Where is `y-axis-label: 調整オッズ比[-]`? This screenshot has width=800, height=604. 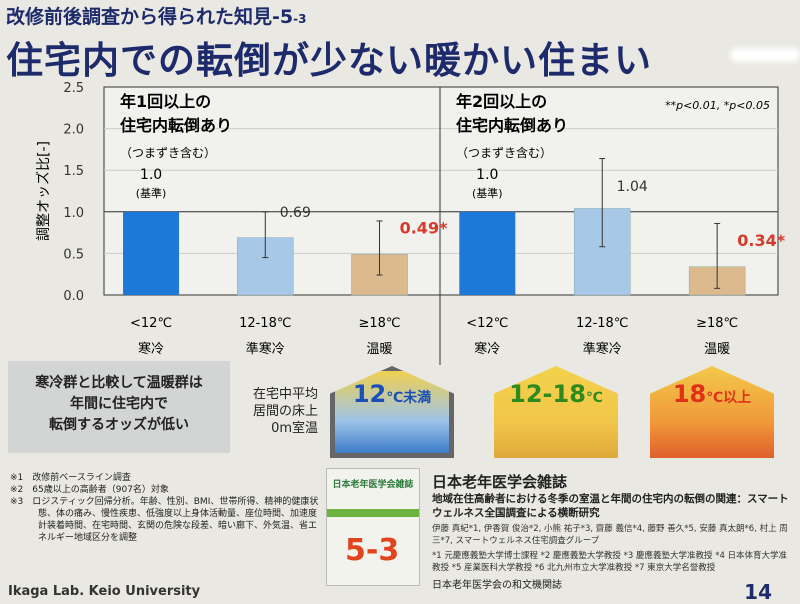
y-axis-label: 調整オッズ比[-] is located at coordinates (44, 191).